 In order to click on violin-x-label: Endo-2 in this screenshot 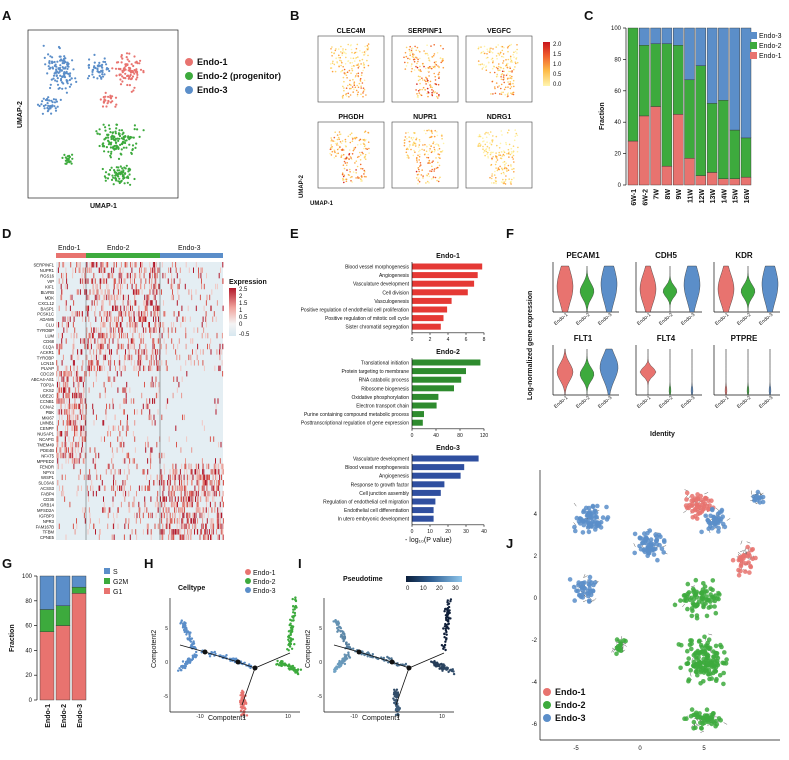, I will do `click(744, 402)`.